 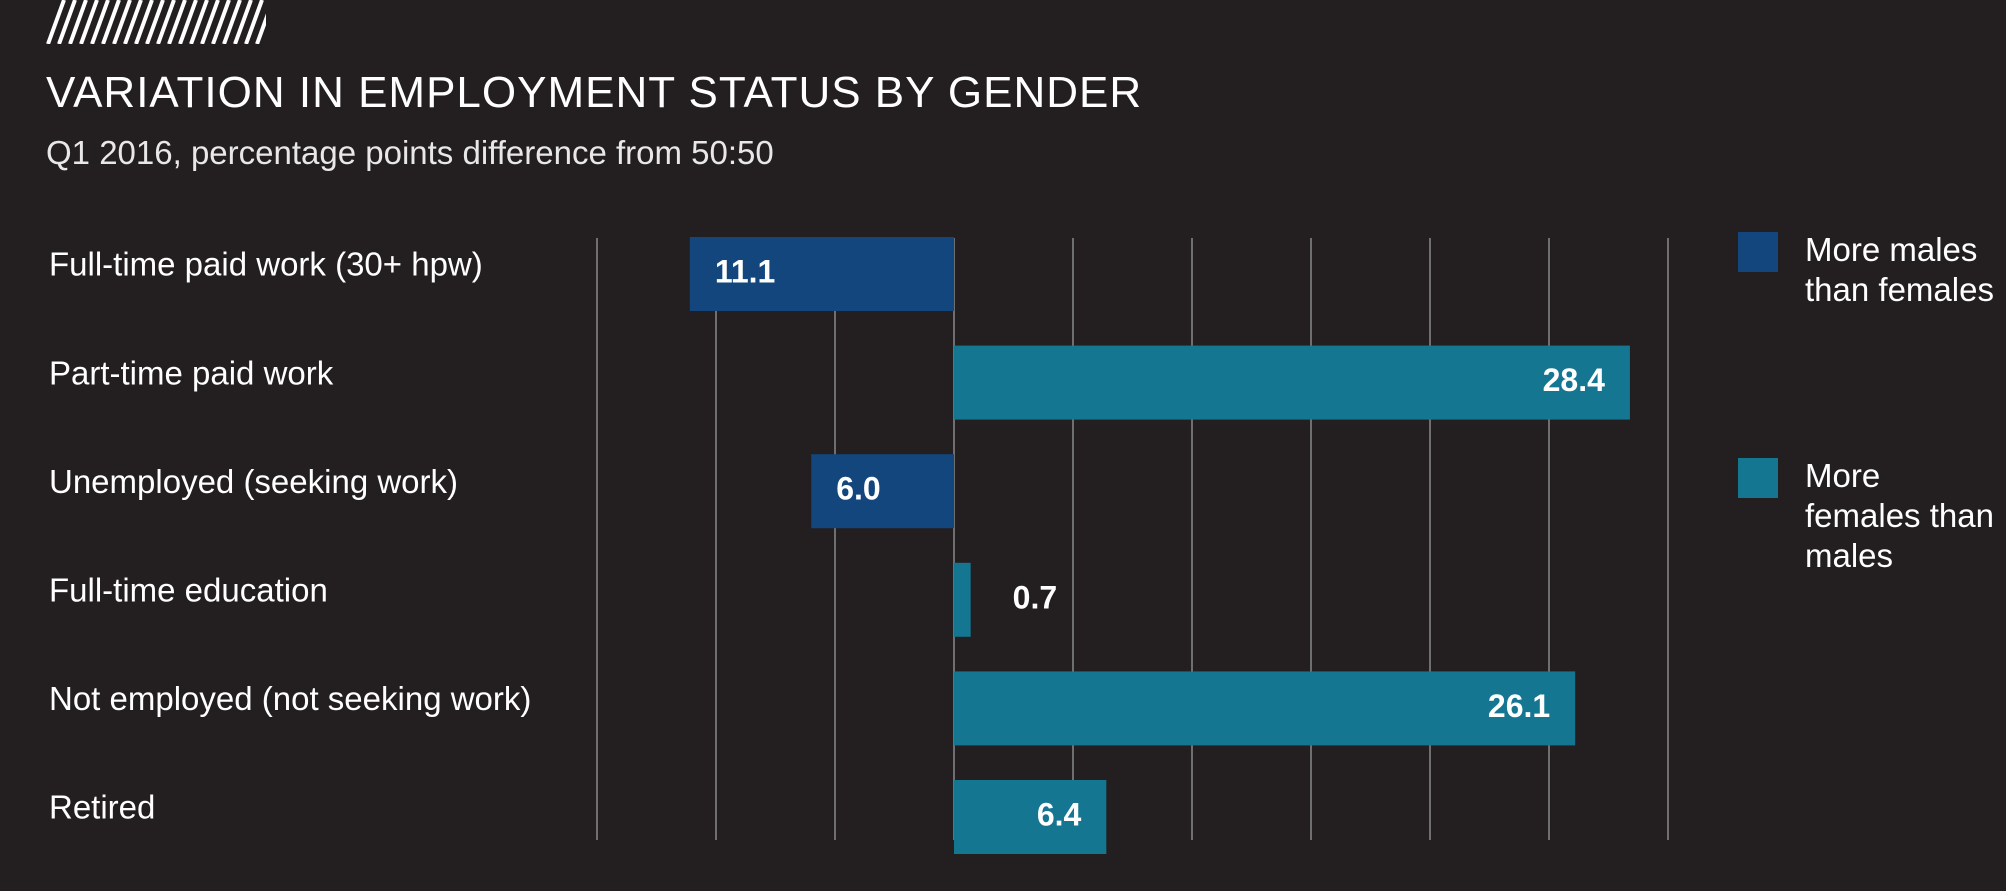 I want to click on category-label: Unemployed (seeking work), so click(x=253, y=481).